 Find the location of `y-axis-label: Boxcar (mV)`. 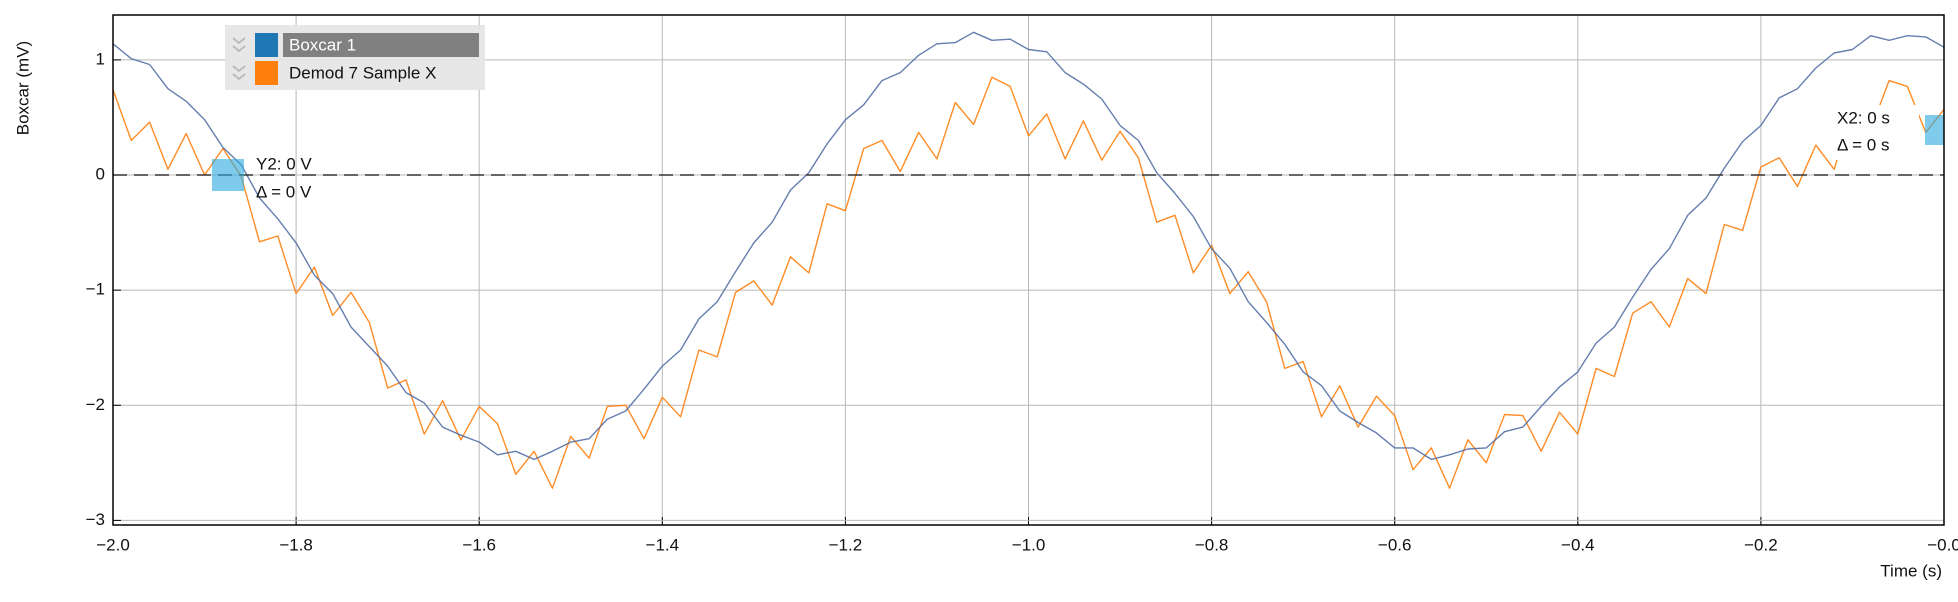

y-axis-label: Boxcar (mV) is located at coordinates (22, 88).